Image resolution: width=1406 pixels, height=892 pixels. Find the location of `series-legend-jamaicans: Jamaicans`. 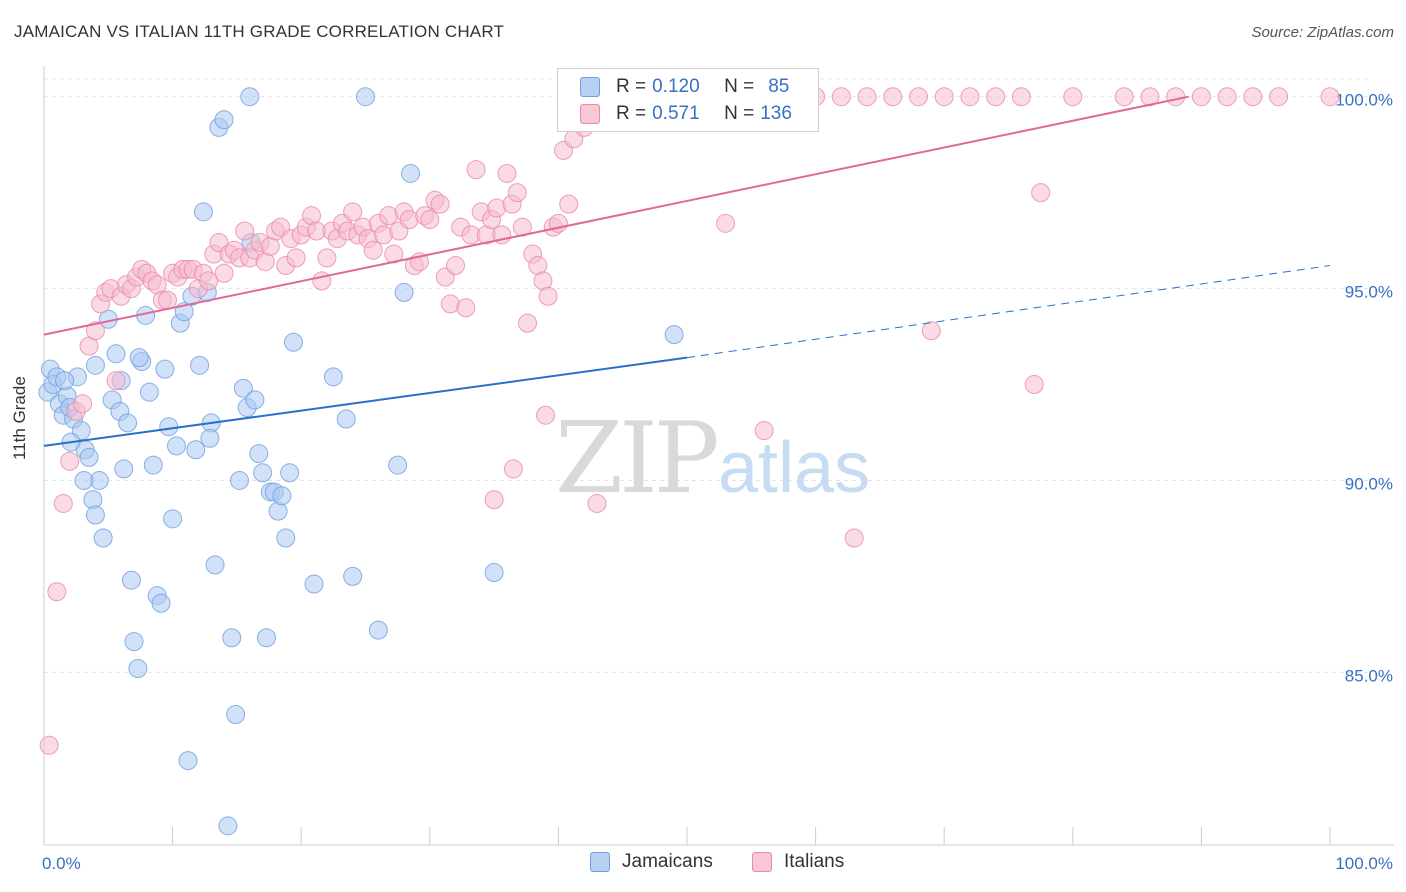

series-legend-jamaicans: Jamaicans is located at coordinates (651, 862).